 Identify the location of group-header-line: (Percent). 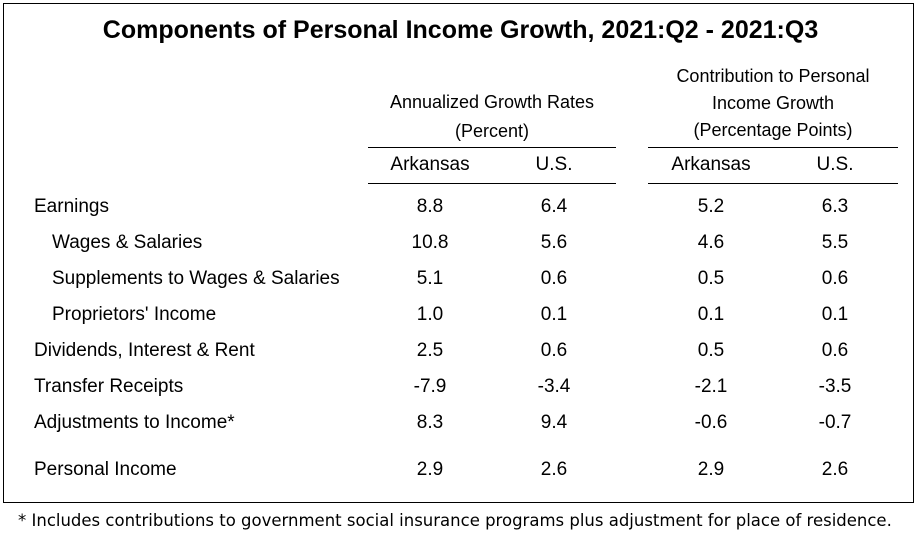
(492, 131).